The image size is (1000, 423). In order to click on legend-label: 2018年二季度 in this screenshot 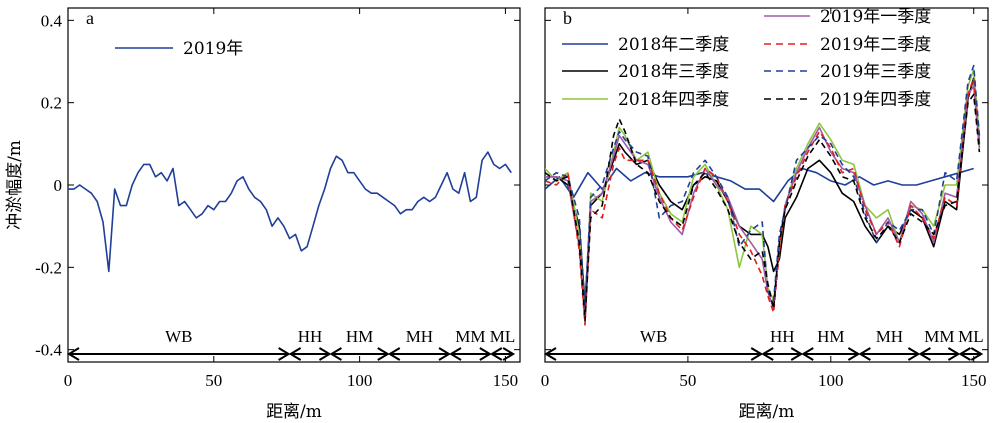, I will do `click(673, 45)`.